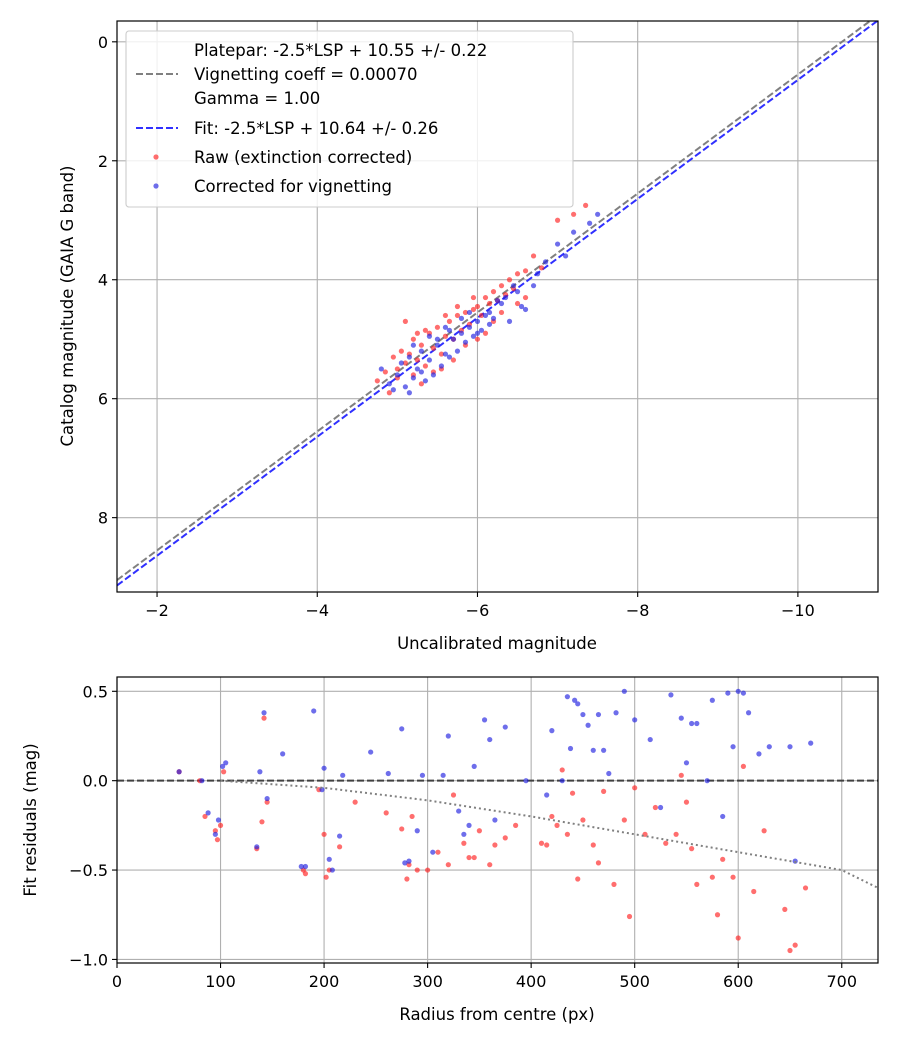 The height and width of the screenshot is (1050, 900). Describe the element at coordinates (478, 610) in the screenshot. I see `x-tick-label: −6` at that location.